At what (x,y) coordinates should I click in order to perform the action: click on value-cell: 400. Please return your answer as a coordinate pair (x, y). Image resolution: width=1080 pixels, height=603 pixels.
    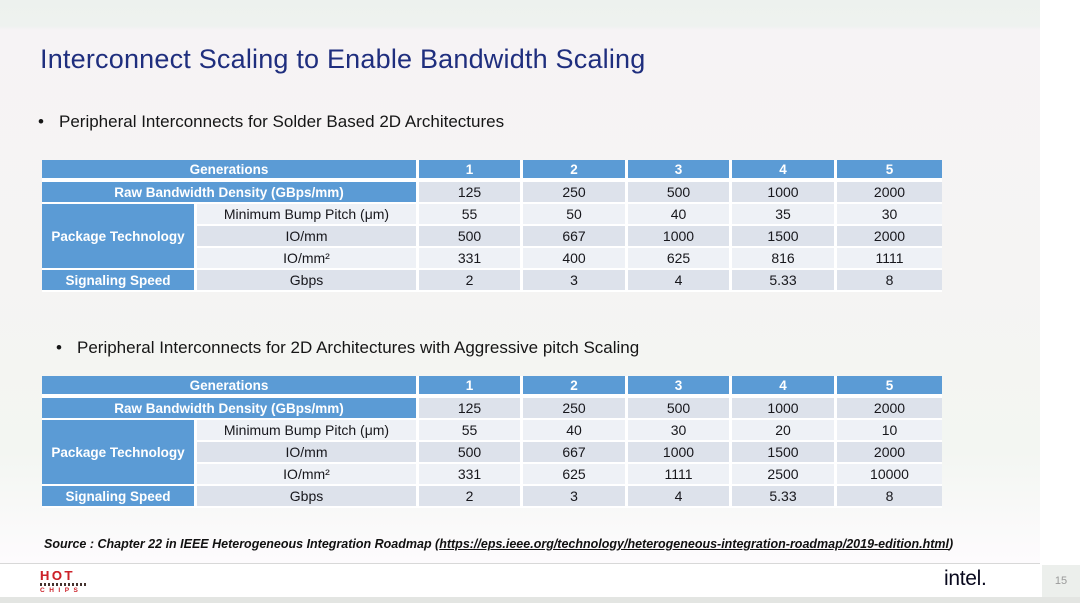
    Looking at the image, I should click on (575, 259).